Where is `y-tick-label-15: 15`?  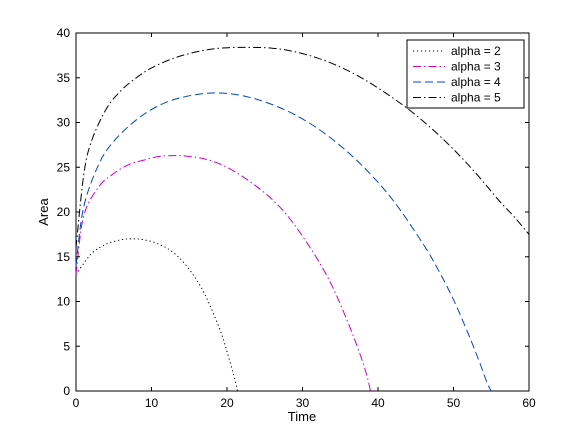
y-tick-label-15: 15 is located at coordinates (64, 257).